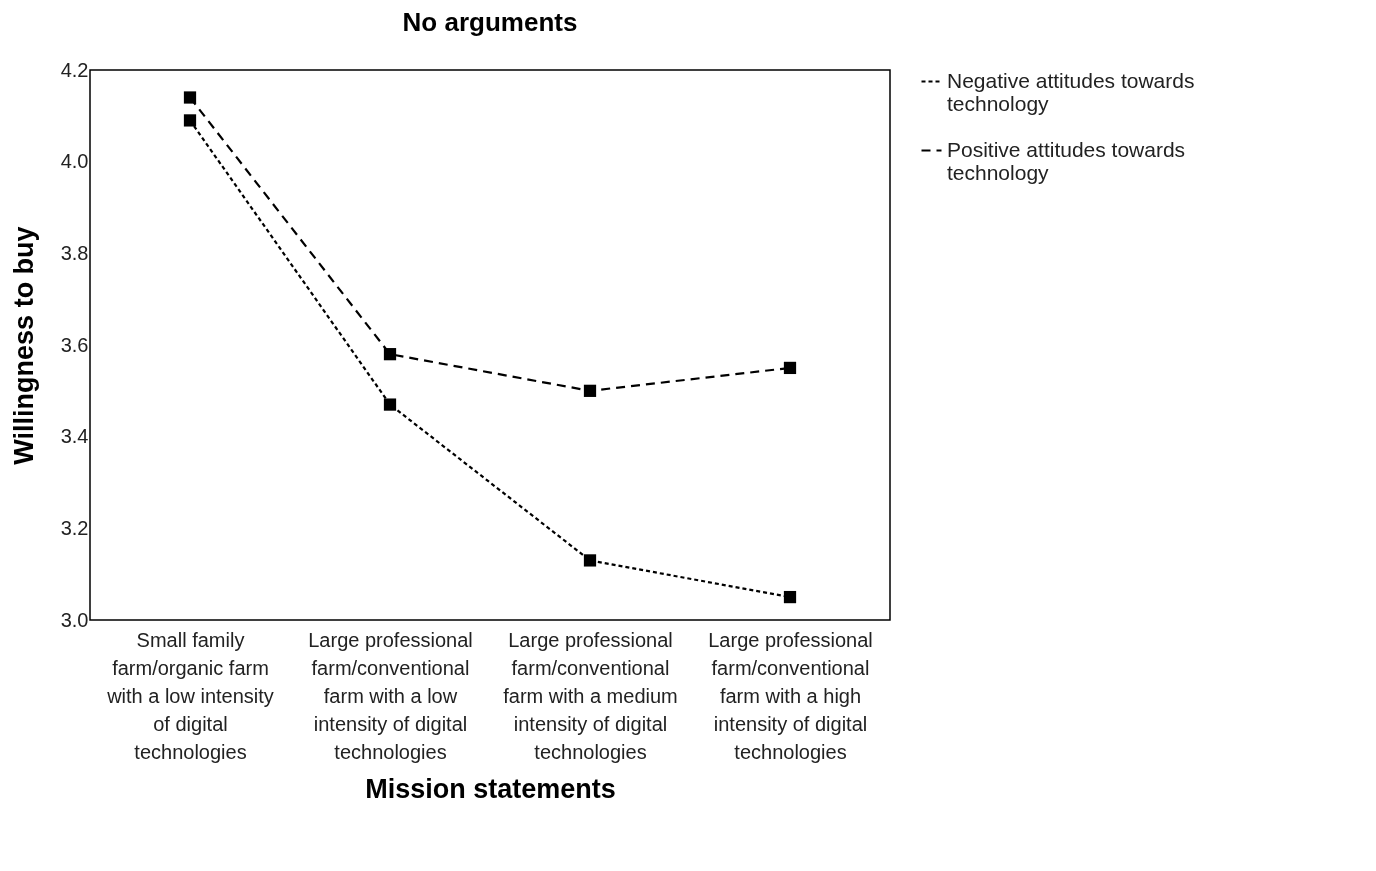 Image resolution: width=1376 pixels, height=871 pixels. What do you see at coordinates (590, 695) in the screenshot?
I see `x-tick-label: Large professional farm/conventional farm with a medium intensity of digital technologies` at bounding box center [590, 695].